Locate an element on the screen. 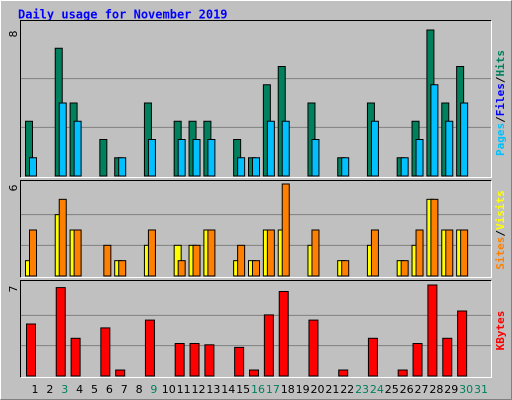 The width and height of the screenshot is (512, 400). x-tick-label: 17 is located at coordinates (273, 389).